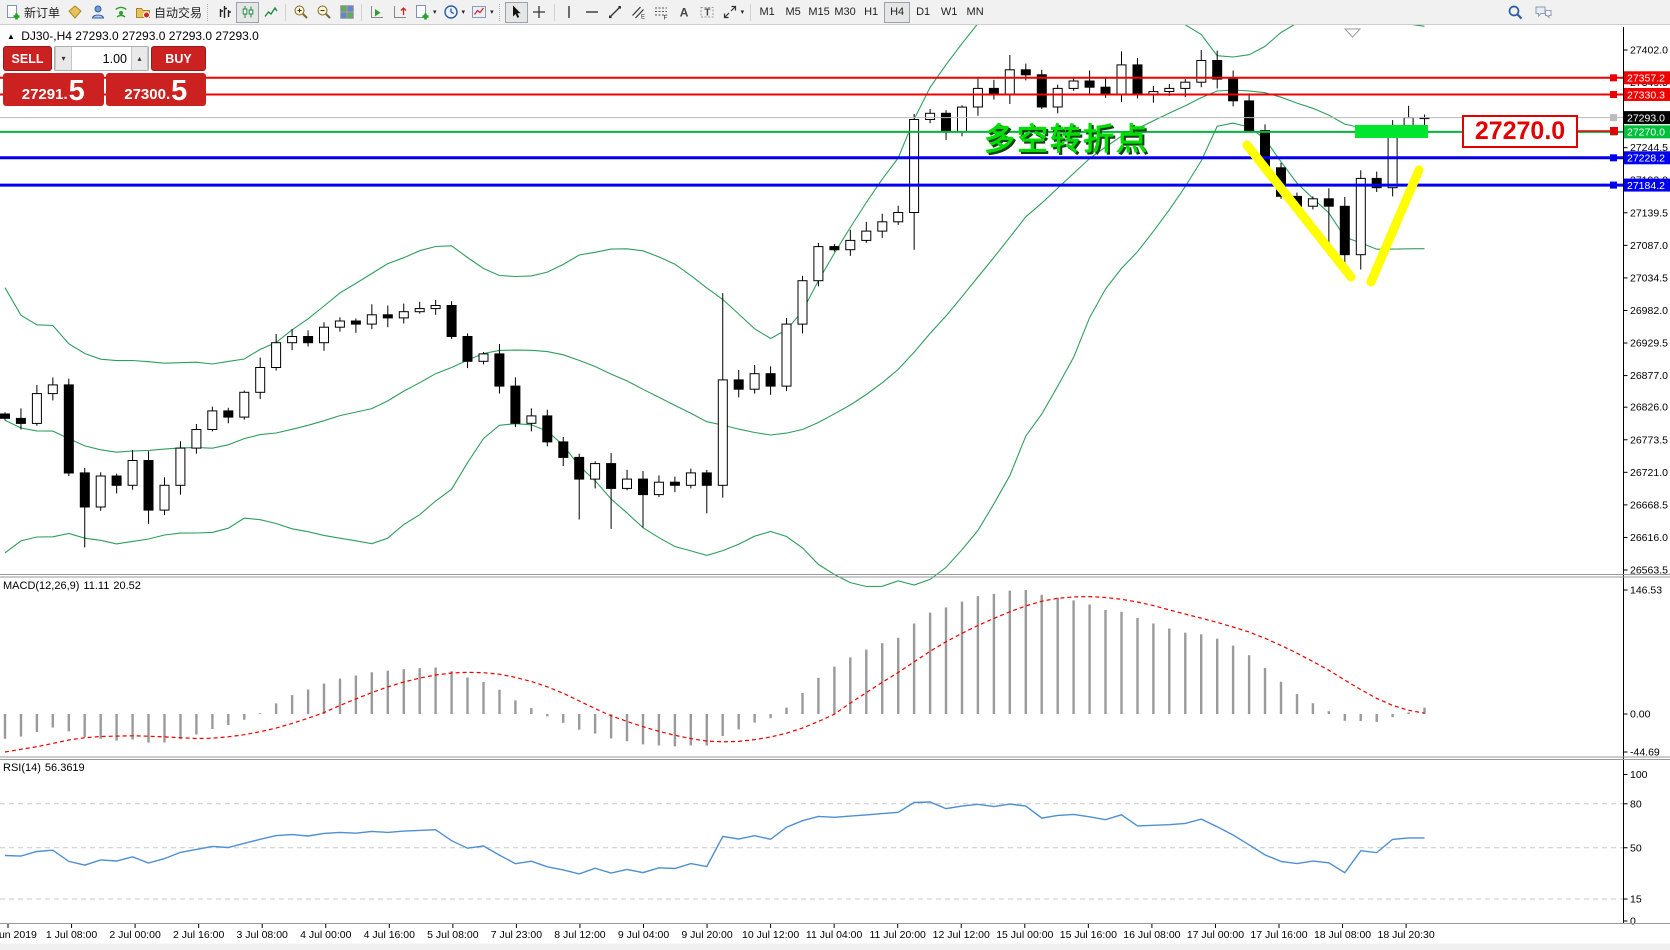  What do you see at coordinates (819, 12) in the screenshot?
I see `timeframe-m15: M15` at bounding box center [819, 12].